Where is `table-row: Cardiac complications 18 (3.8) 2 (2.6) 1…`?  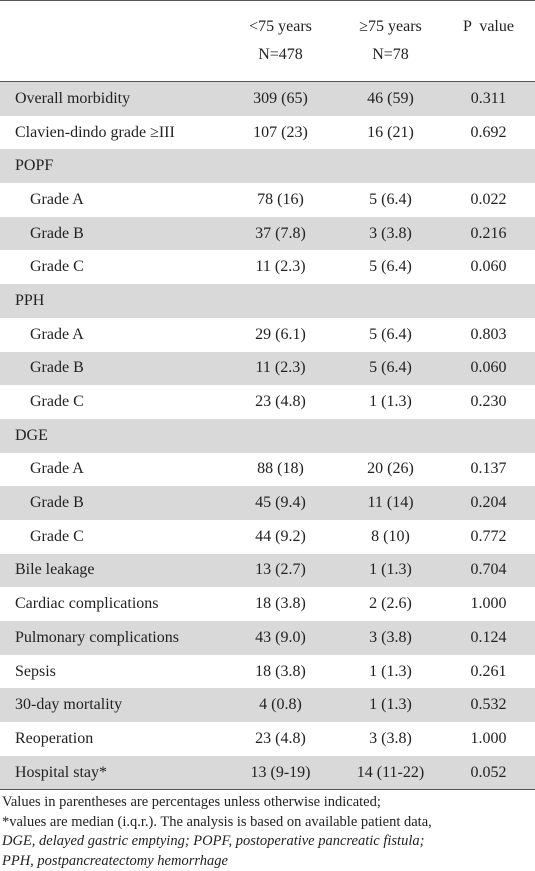 table-row: Cardiac complications 18 (3.8) 2 (2.6) 1… is located at coordinates (267, 604).